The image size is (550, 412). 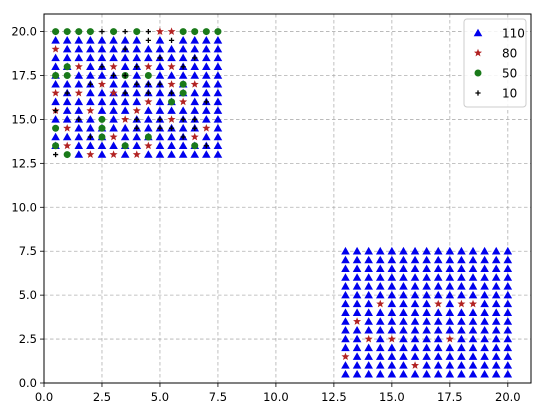 What do you see at coordinates (28, 339) in the screenshot?
I see `y-tick-label: 2.5` at bounding box center [28, 339].